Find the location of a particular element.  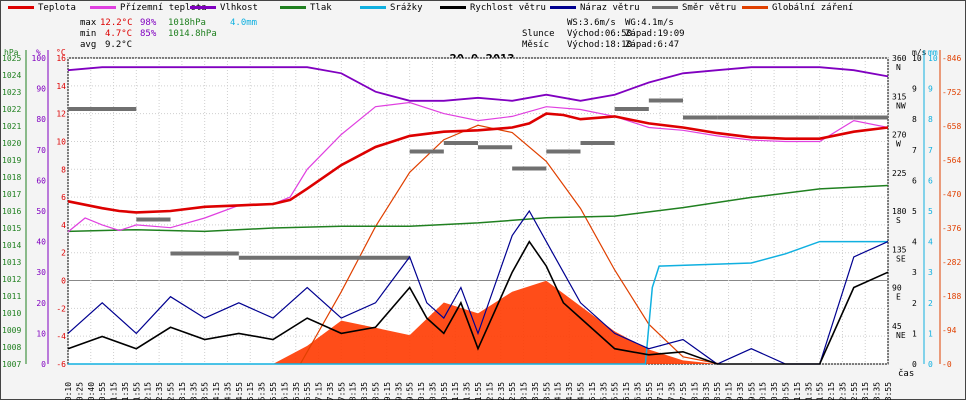

x-tick-label: 08:35 is located at coordinates (364, 391).